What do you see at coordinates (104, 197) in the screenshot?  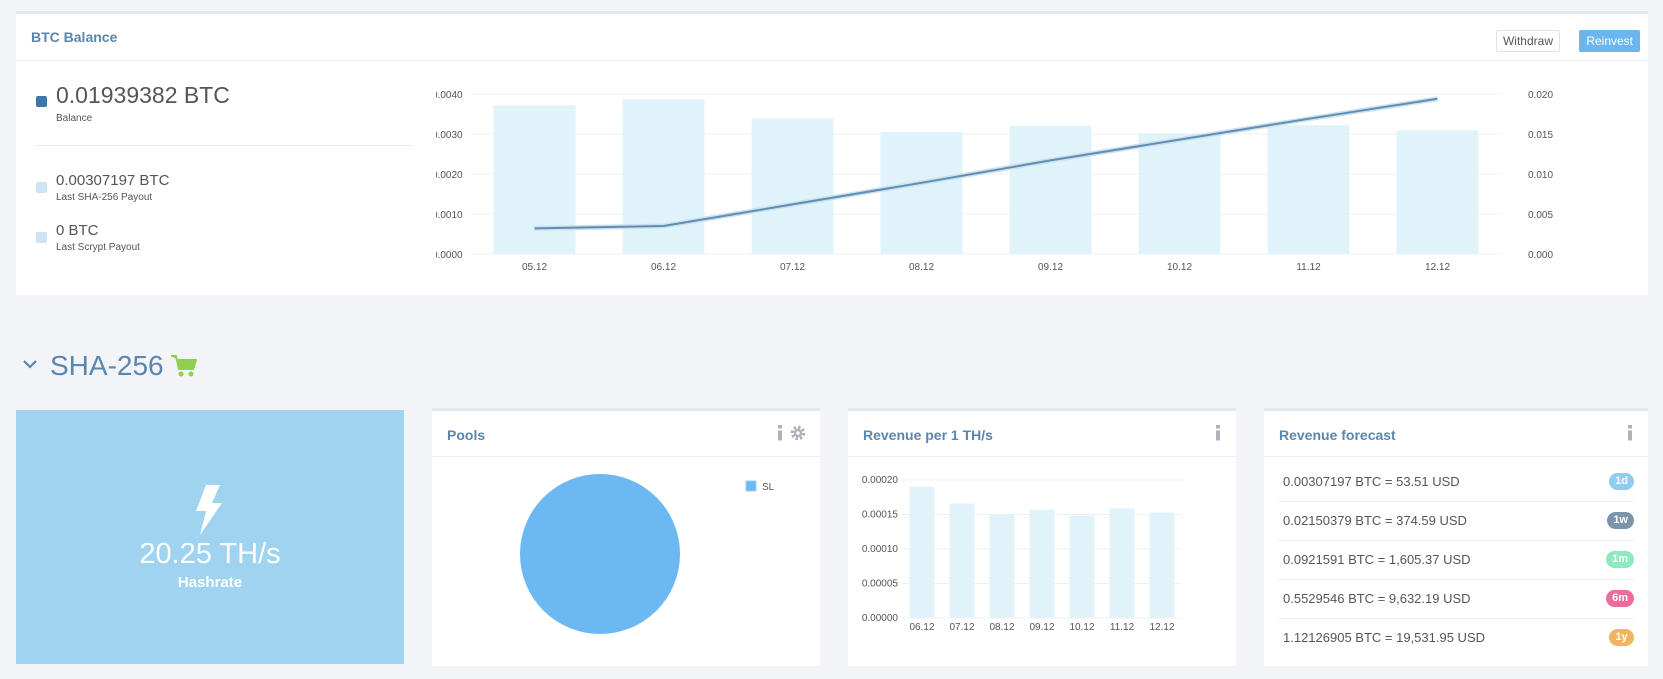 I see `sha-payout-label: Last SHA-256 Payout` at bounding box center [104, 197].